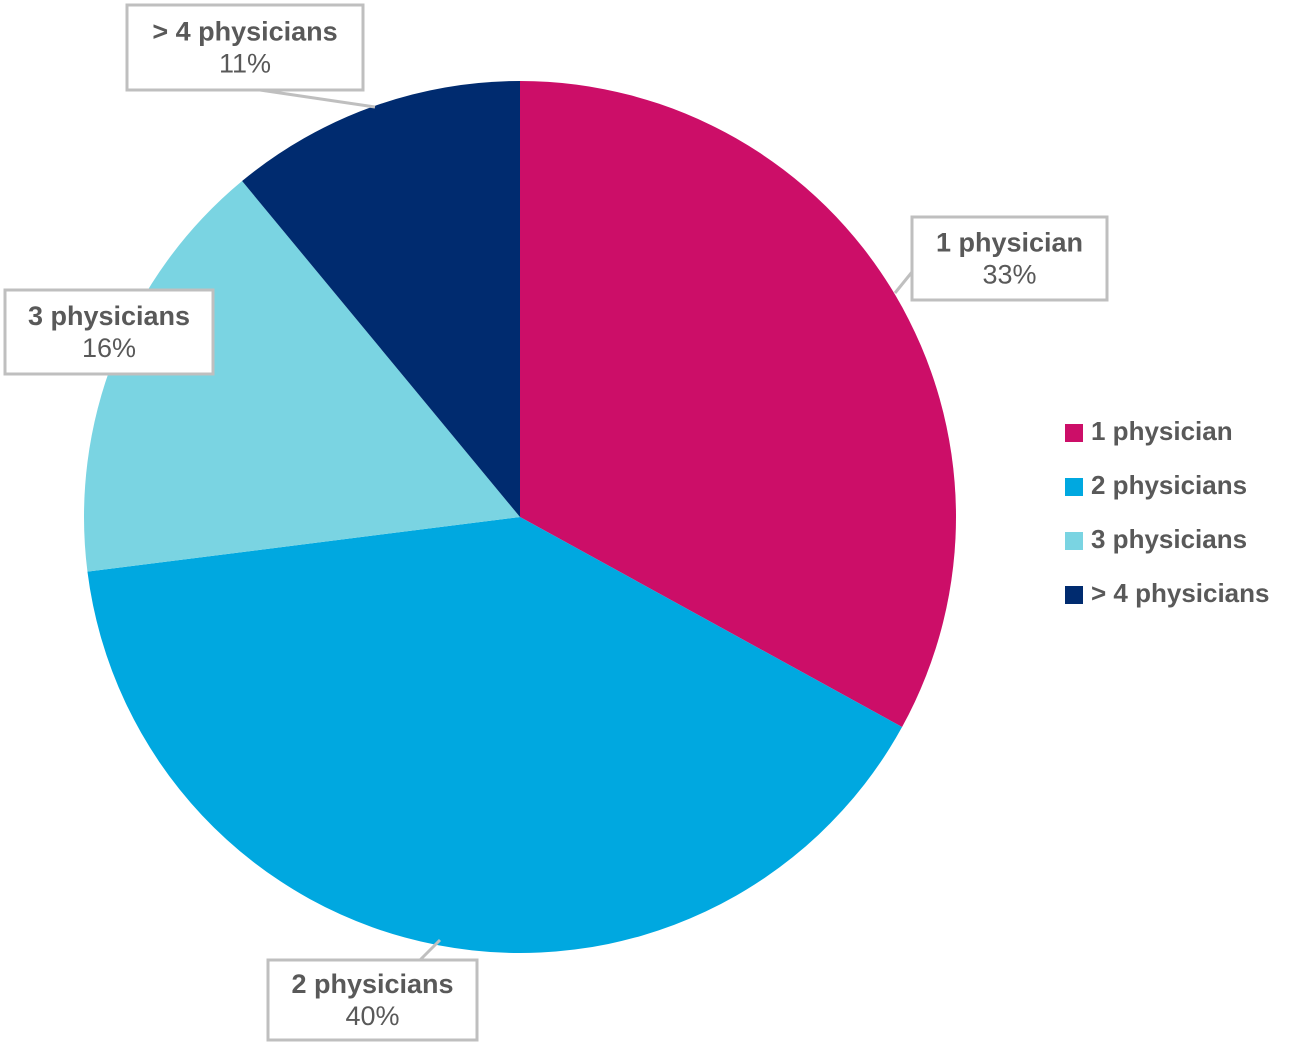  Describe the element at coordinates (372, 1016) in the screenshot. I see `label-value: 40%` at that location.